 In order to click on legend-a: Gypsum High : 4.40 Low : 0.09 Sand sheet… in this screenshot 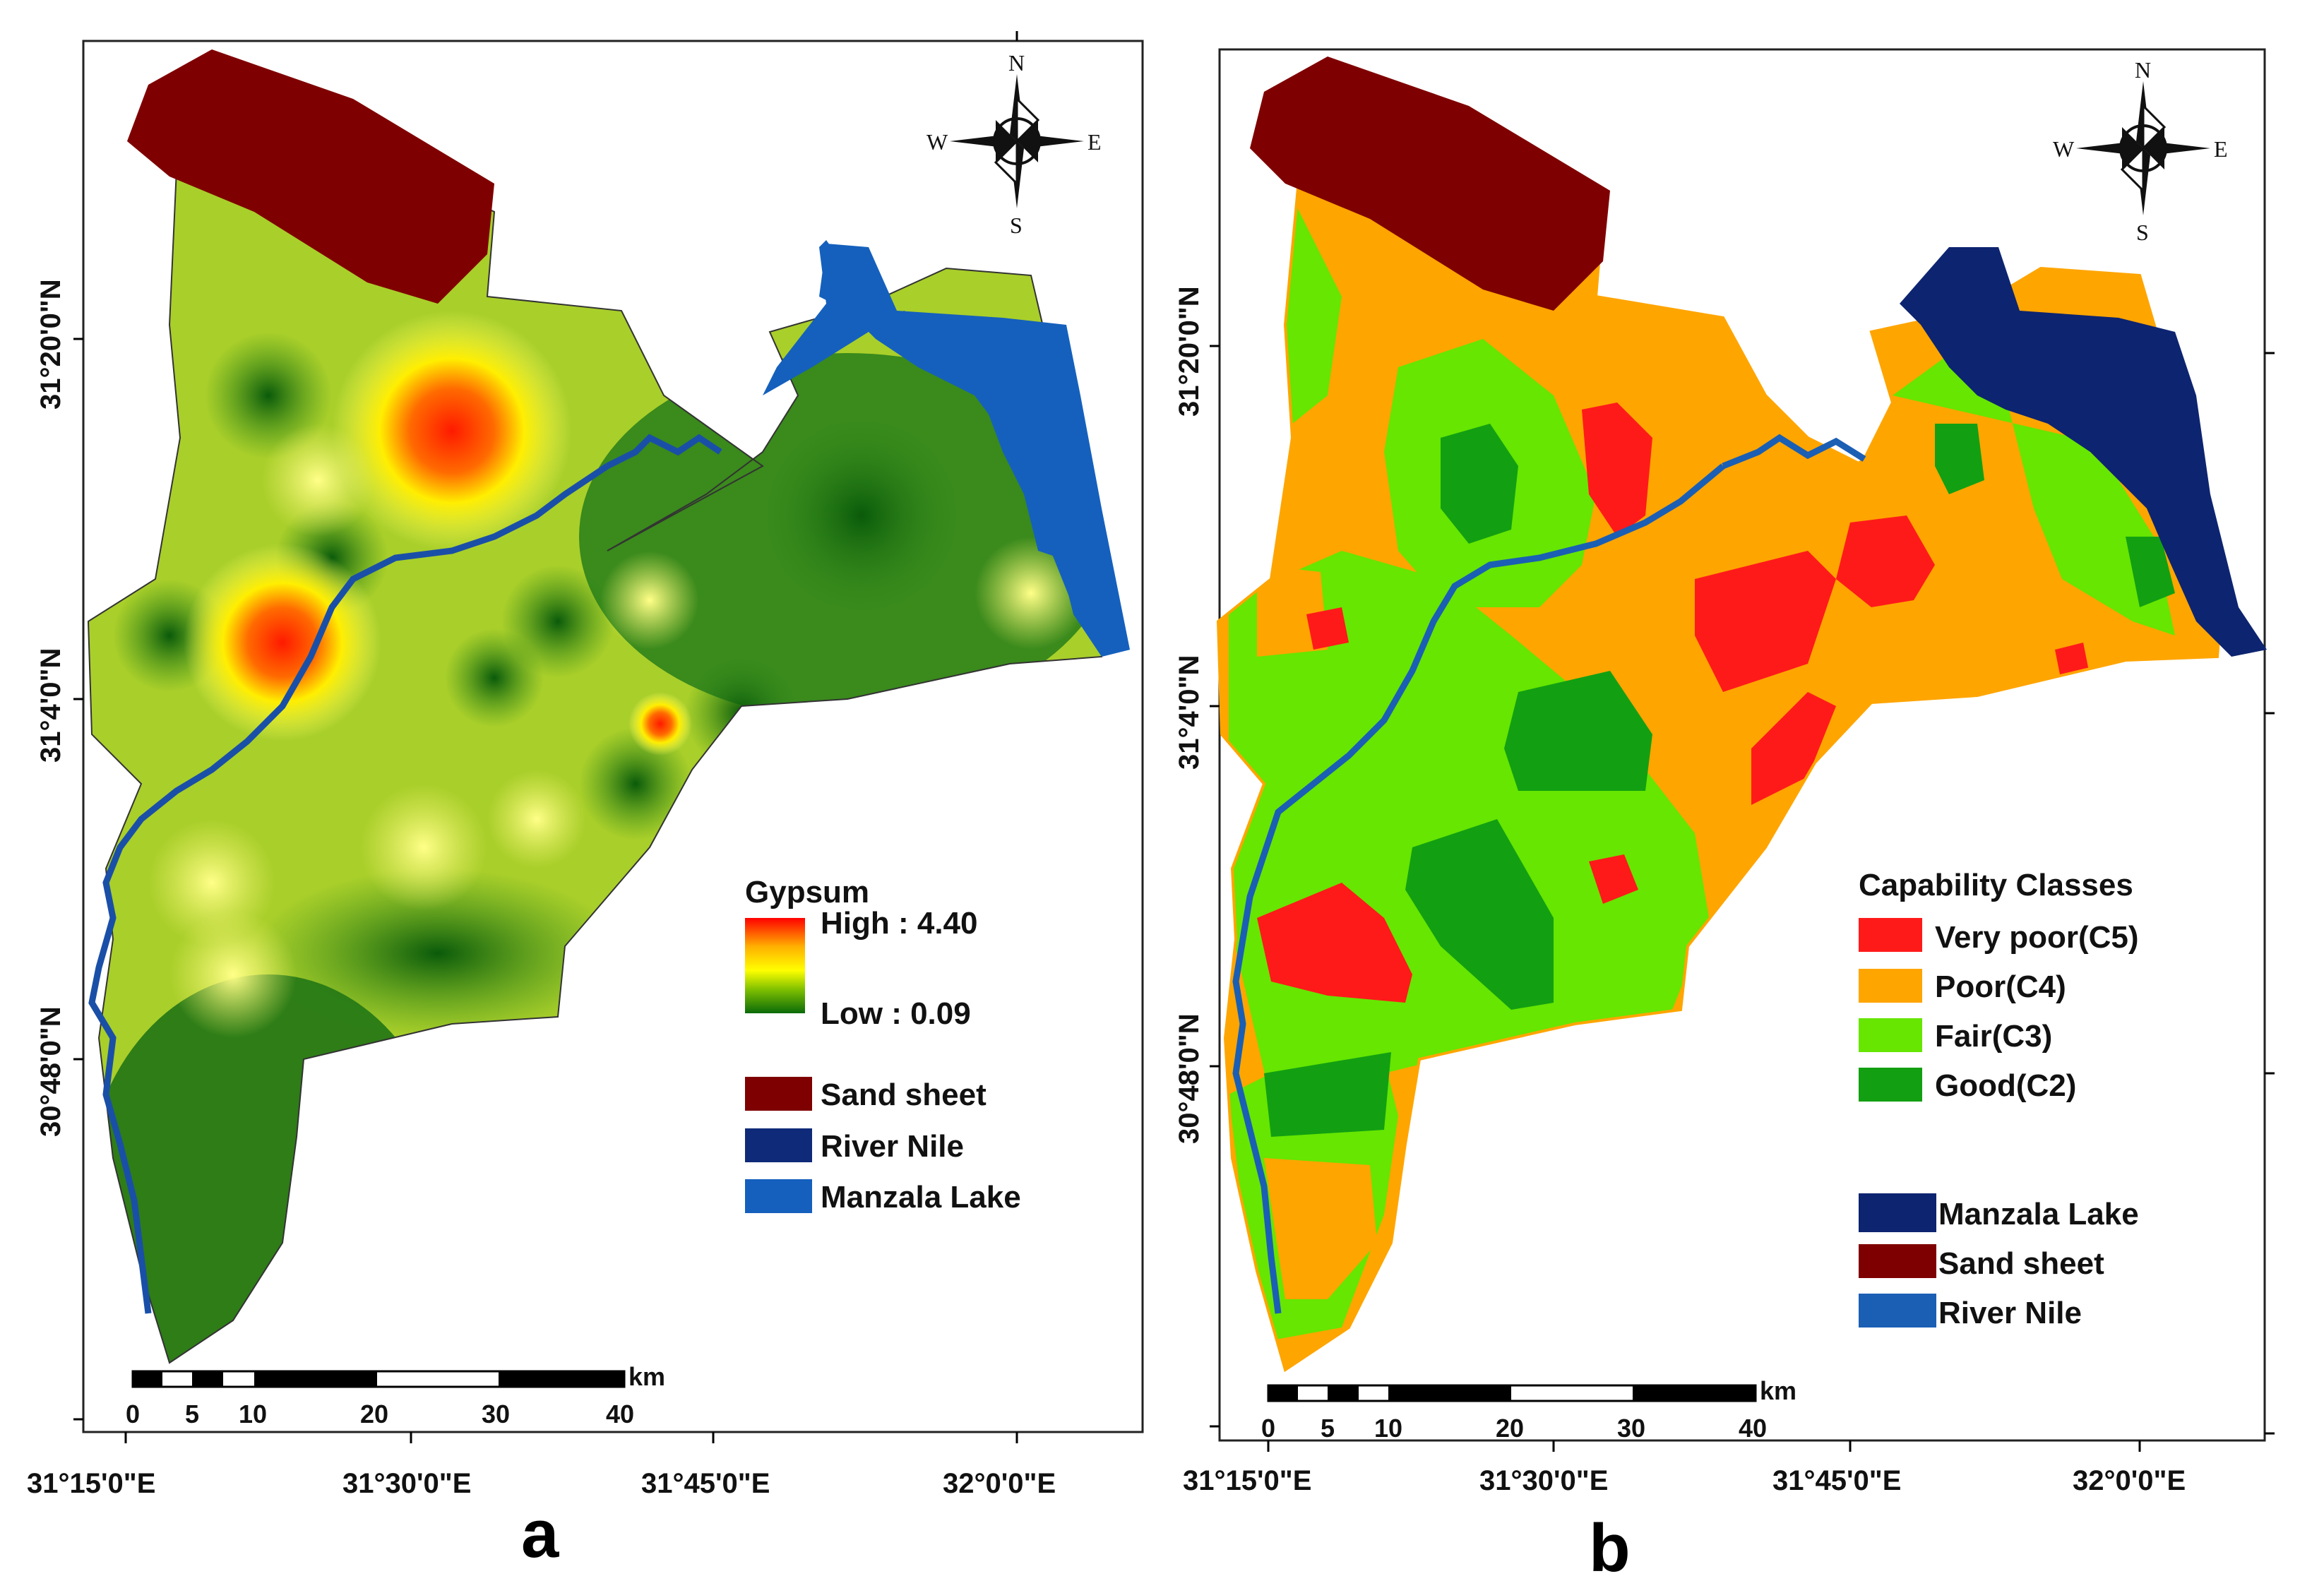, I will do `click(883, 1045)`.